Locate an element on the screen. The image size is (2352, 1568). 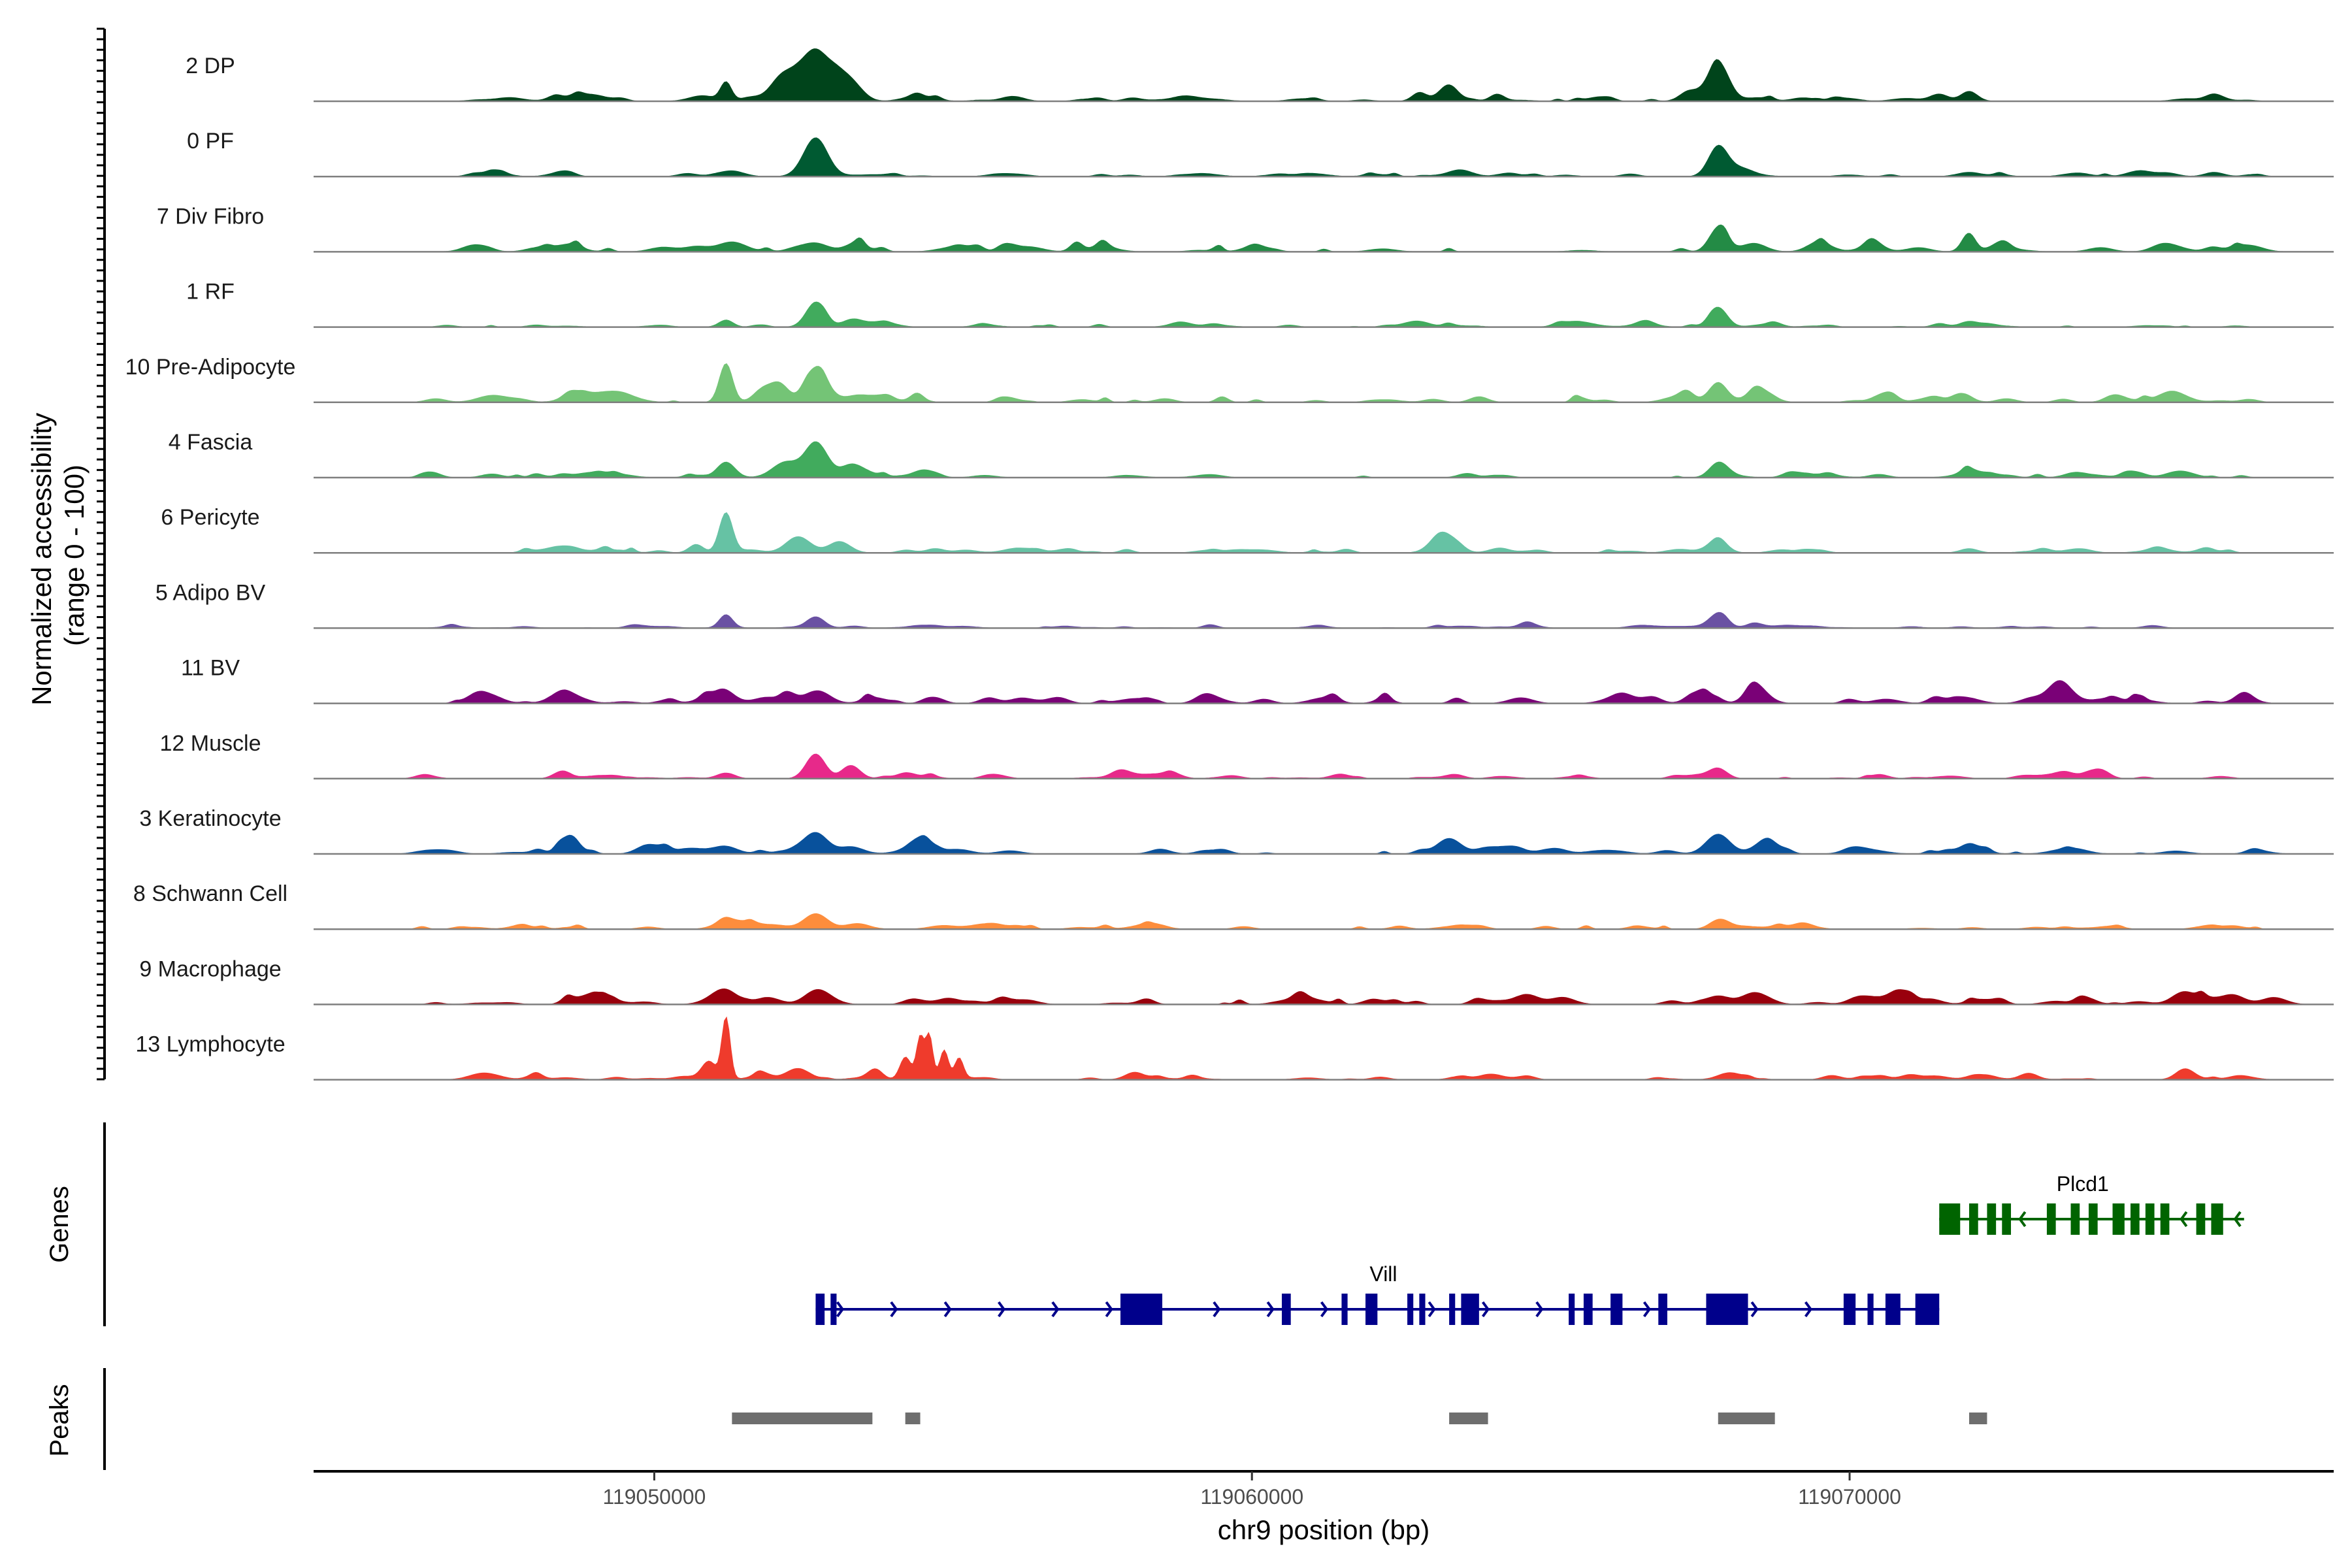
gene-label: Vill is located at coordinates (1383, 1274).